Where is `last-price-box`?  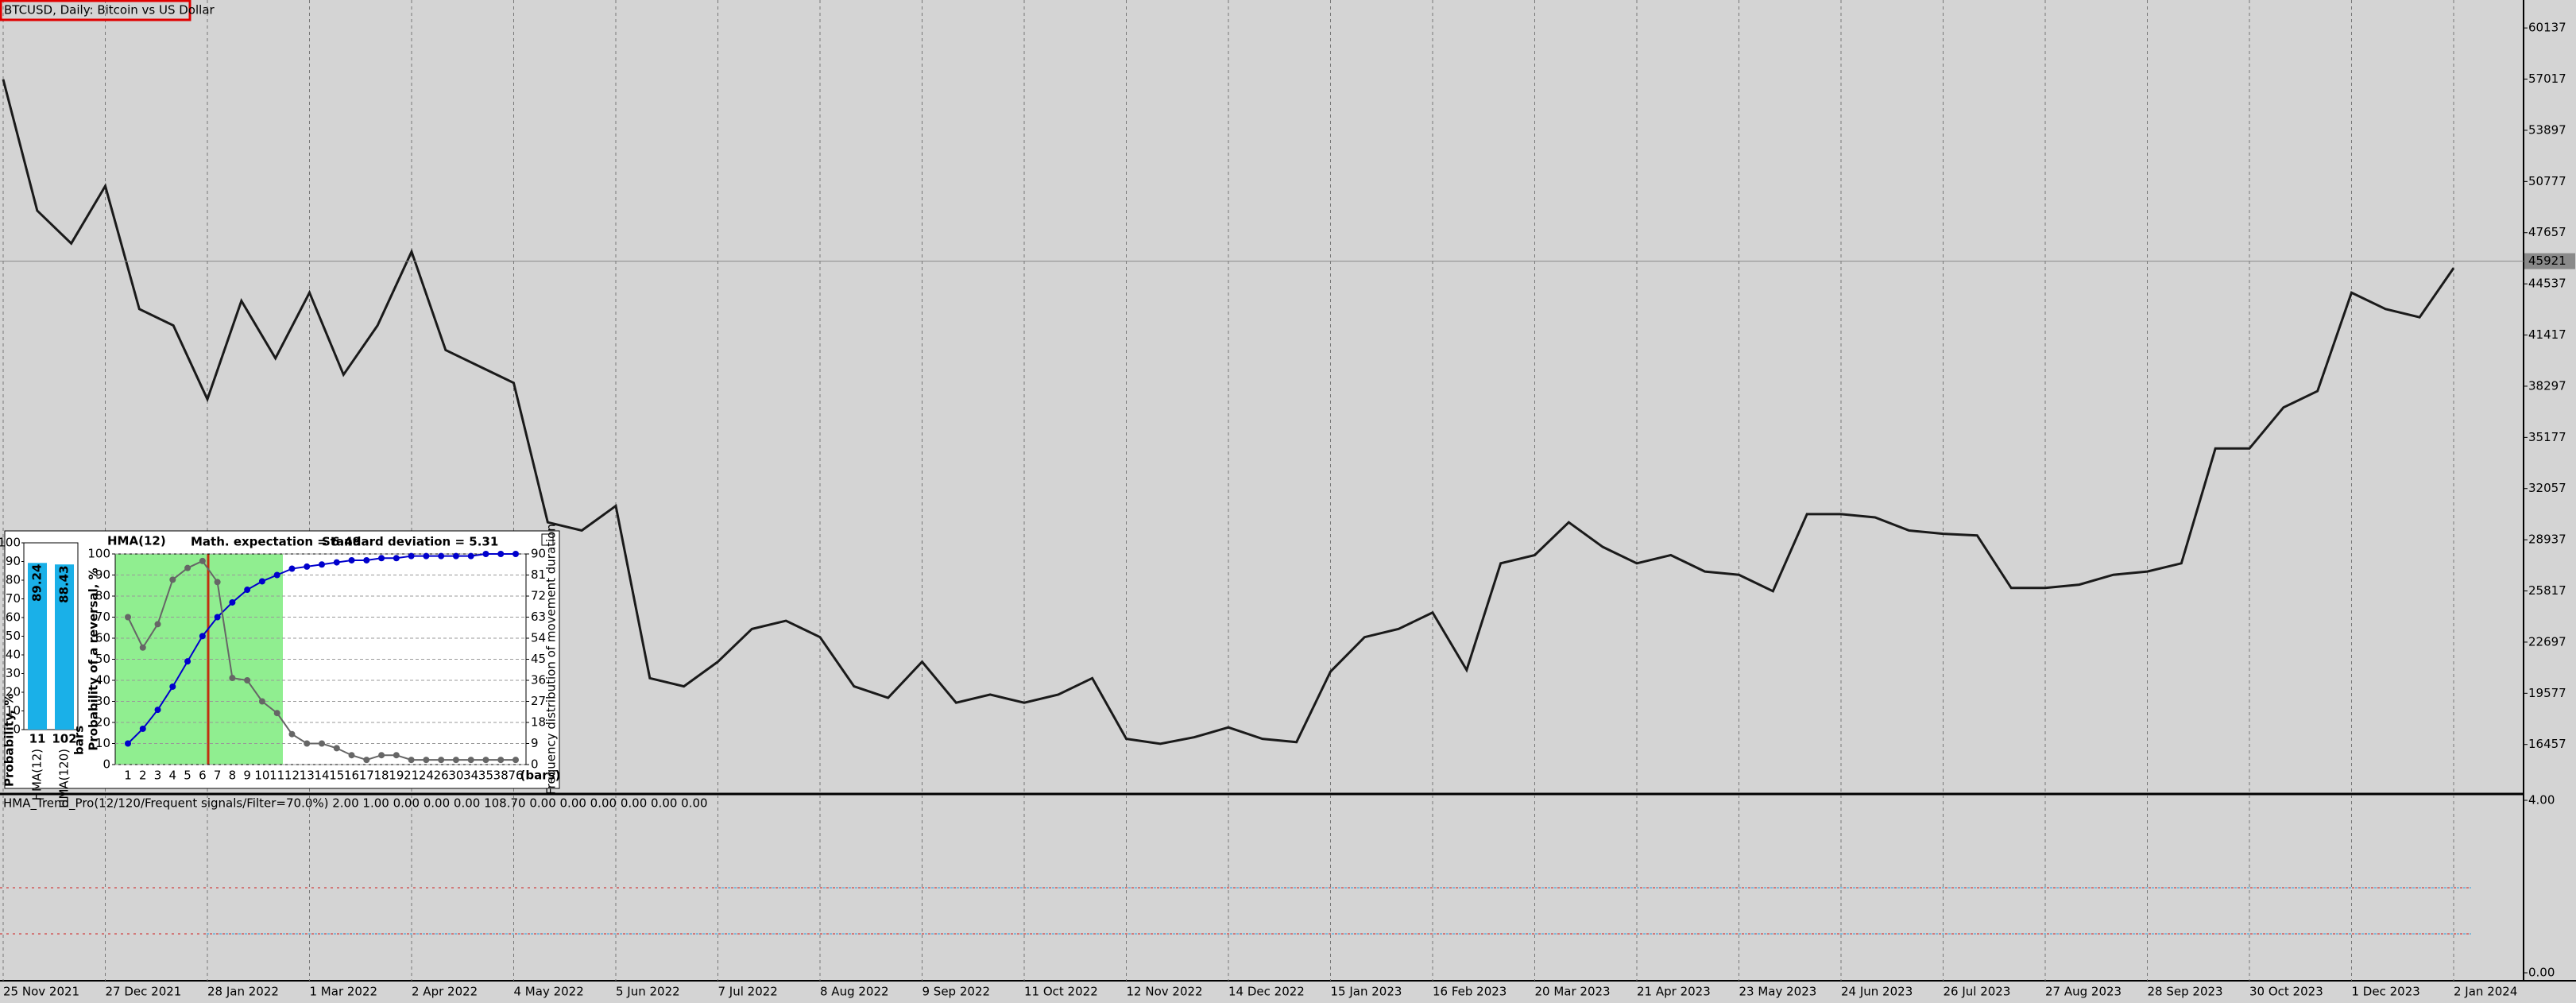
last-price-box is located at coordinates (2550, 261).